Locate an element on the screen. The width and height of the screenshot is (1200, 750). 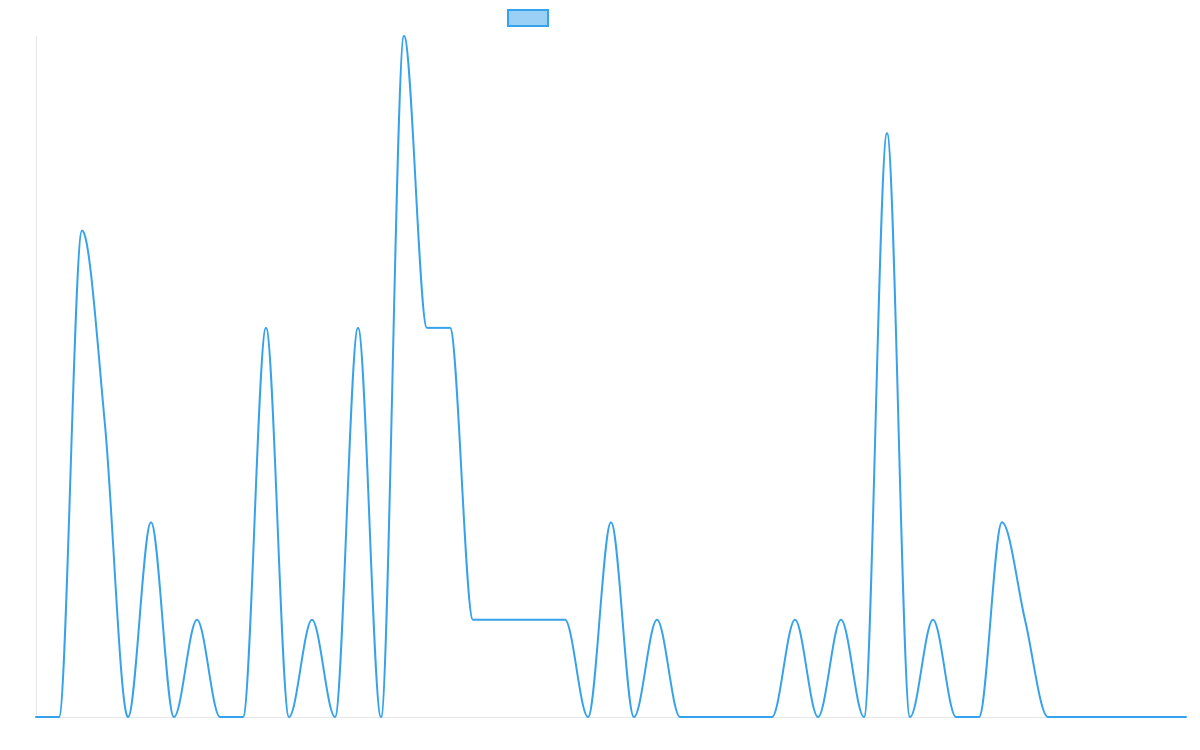
legend-swatch is located at coordinates (528, 18).